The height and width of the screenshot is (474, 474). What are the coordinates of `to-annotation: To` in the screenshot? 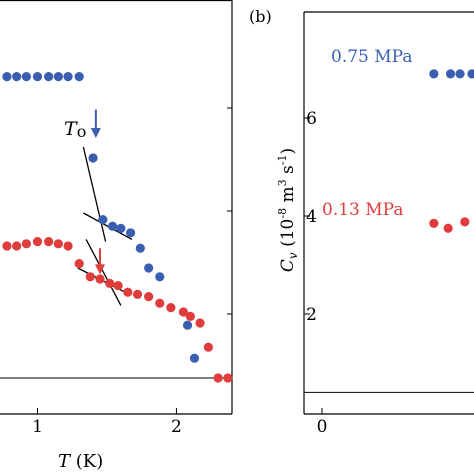 It's located at (75, 129).